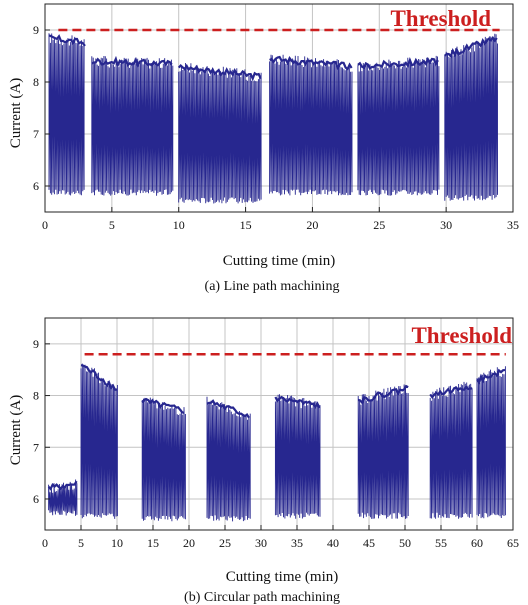 This screenshot has width=528, height=605. What do you see at coordinates (16, 430) in the screenshot?
I see `chart-b-y-axis-label: Current (A)` at bounding box center [16, 430].